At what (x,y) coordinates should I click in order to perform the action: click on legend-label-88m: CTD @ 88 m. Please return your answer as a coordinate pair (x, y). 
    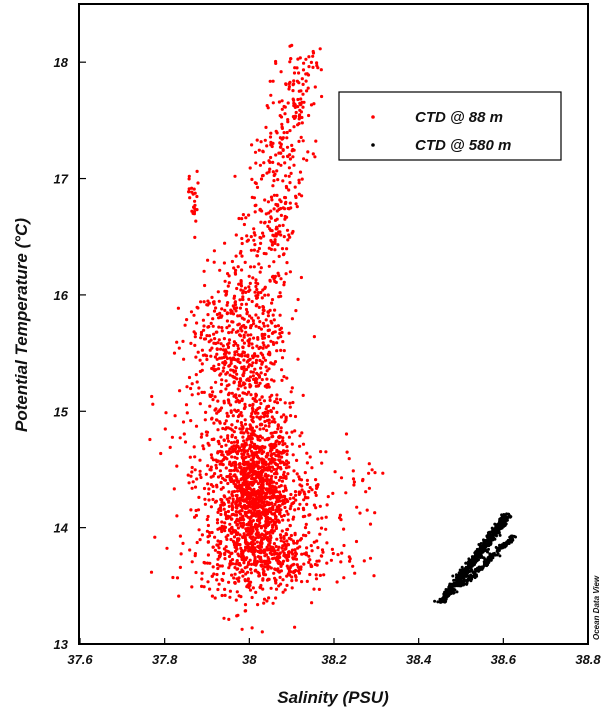
    Looking at the image, I should click on (459, 117).